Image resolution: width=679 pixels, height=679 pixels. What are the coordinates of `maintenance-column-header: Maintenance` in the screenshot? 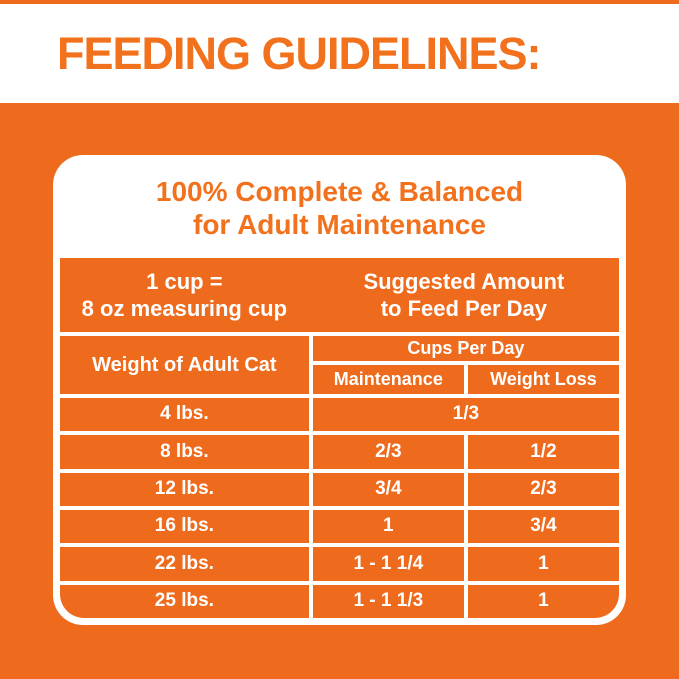 It's located at (388, 379).